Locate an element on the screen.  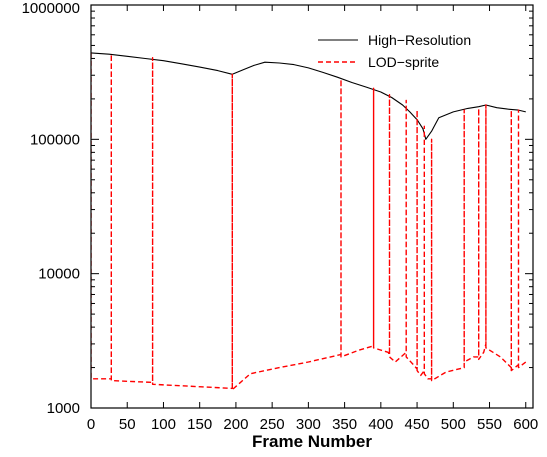
x-tick-label: 600 is located at coordinates (525, 424).